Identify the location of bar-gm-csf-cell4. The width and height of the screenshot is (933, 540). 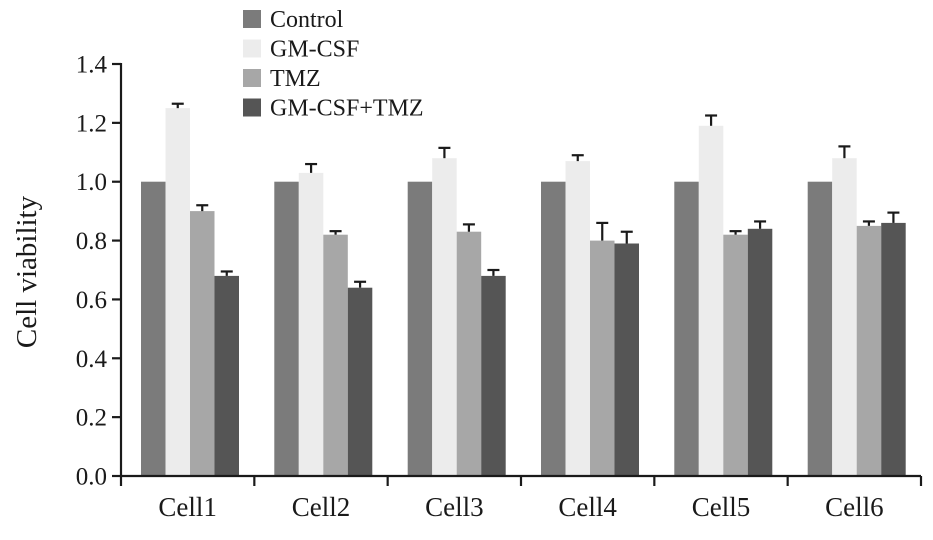
(577, 318).